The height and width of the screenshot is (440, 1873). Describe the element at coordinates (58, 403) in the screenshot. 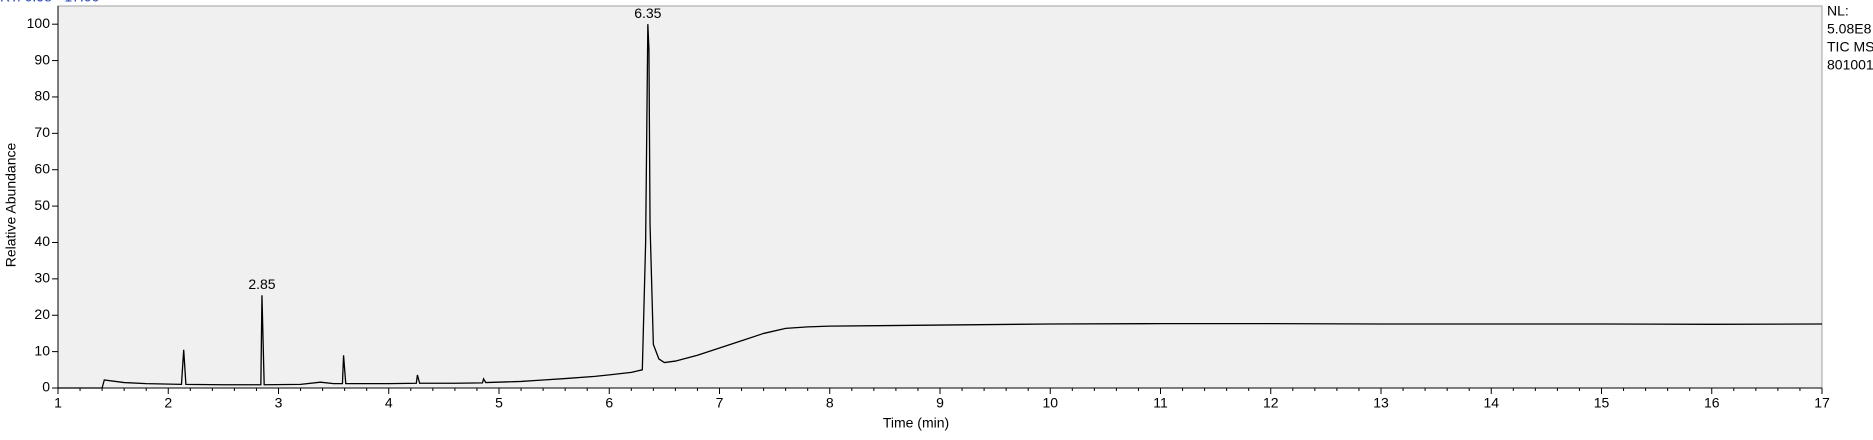

I see `x-tick-label: 1` at that location.